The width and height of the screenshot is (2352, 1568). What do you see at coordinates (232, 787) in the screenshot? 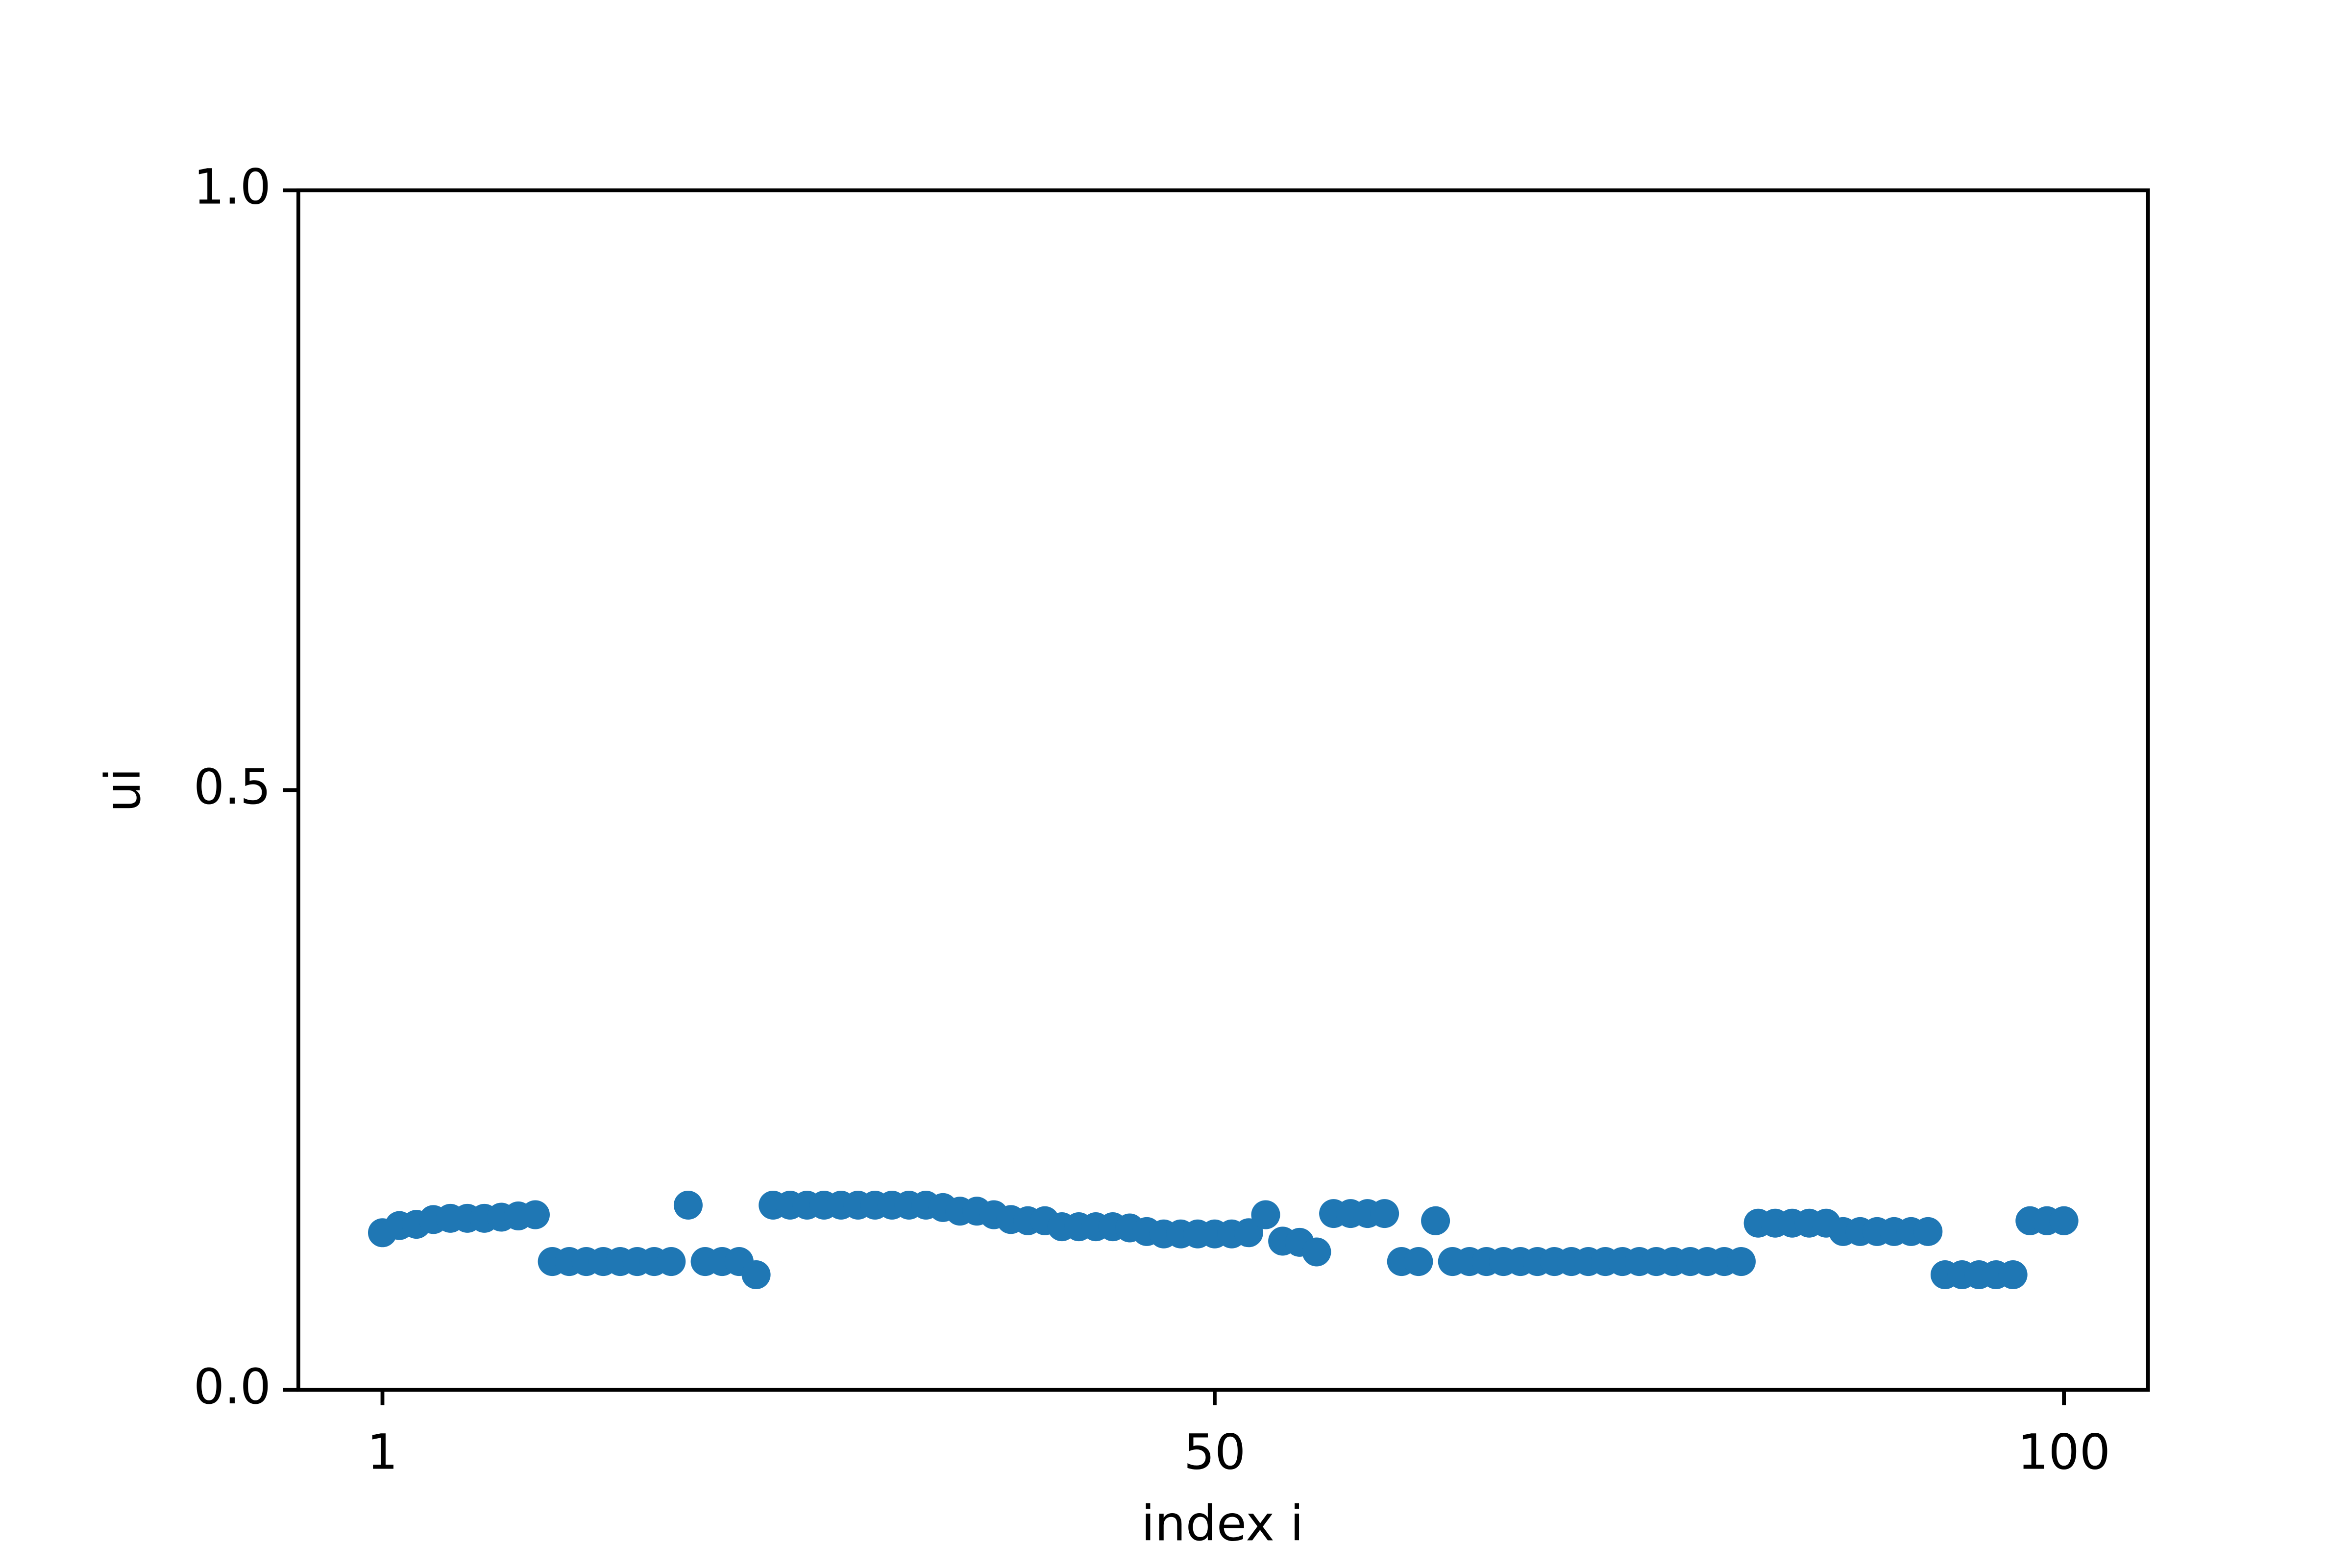
I see `y-tick-label: 0.5` at bounding box center [232, 787].